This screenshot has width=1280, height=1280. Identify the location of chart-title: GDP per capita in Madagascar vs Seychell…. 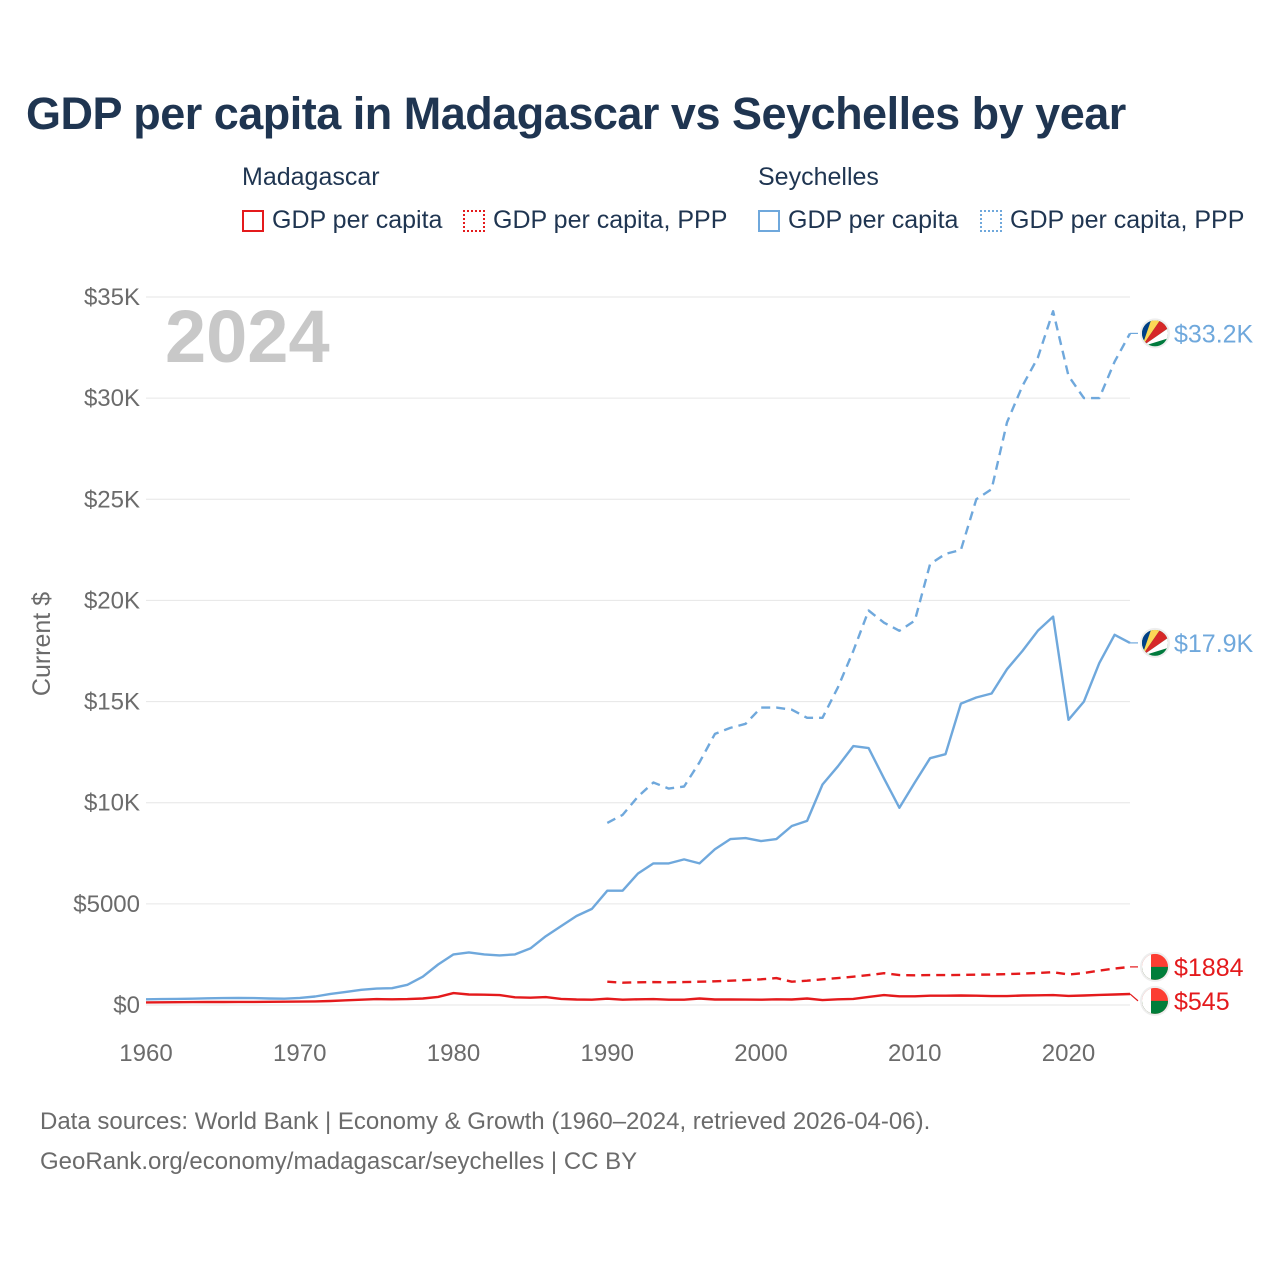
(576, 113).